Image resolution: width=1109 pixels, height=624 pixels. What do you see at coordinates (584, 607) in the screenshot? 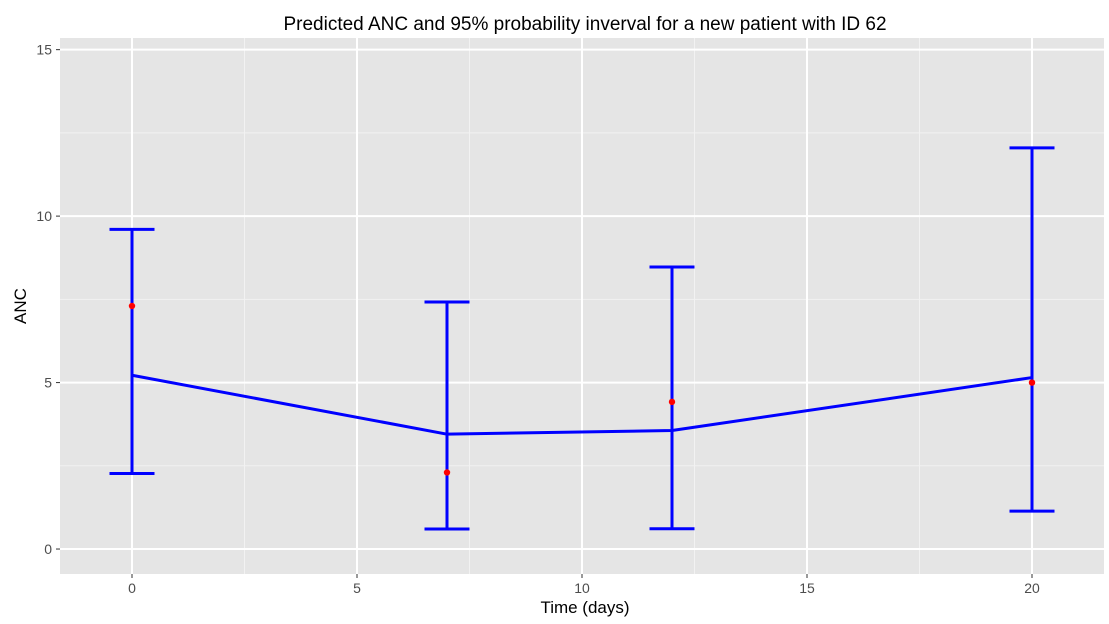
I see `x-axis-title: Time (days)` at bounding box center [584, 607].